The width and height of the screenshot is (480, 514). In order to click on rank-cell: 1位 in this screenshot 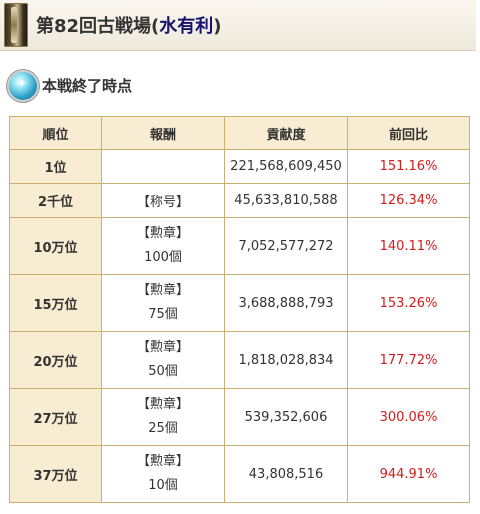, I will do `click(55, 166)`.